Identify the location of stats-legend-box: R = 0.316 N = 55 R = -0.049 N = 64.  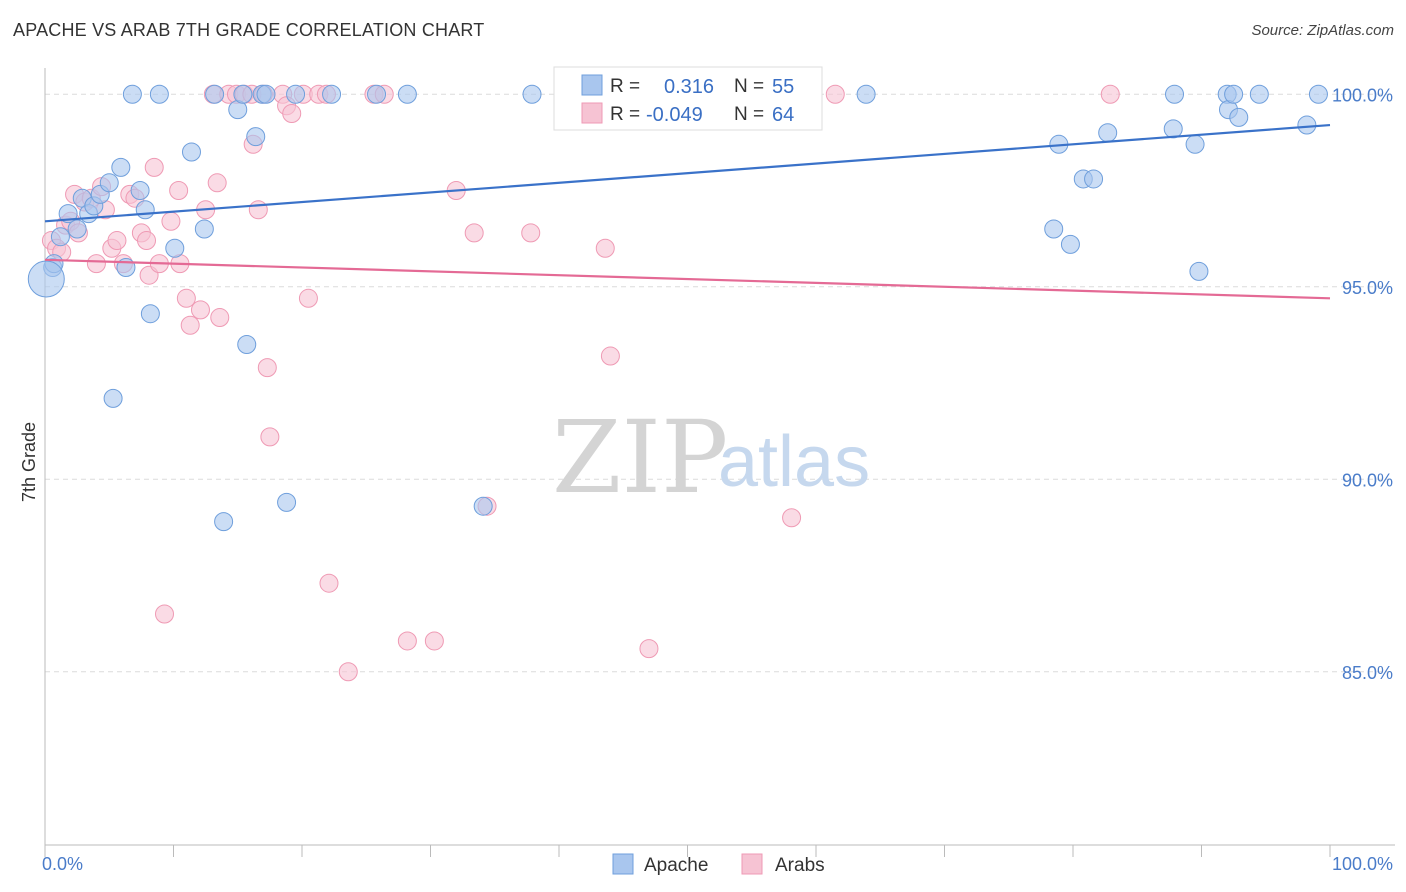
(688, 98).